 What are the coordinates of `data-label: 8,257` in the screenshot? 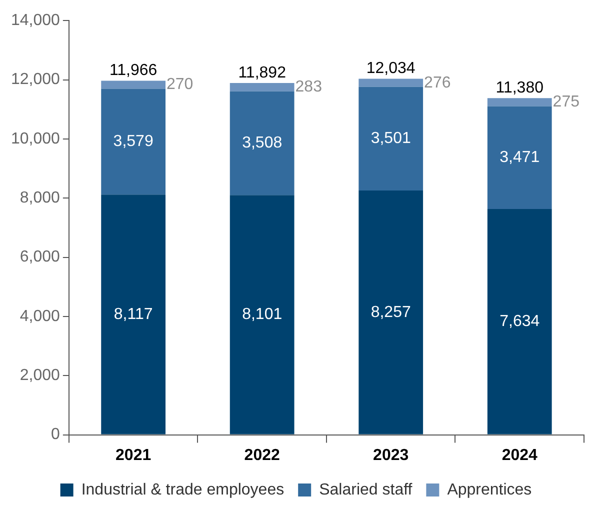 It's located at (390, 312).